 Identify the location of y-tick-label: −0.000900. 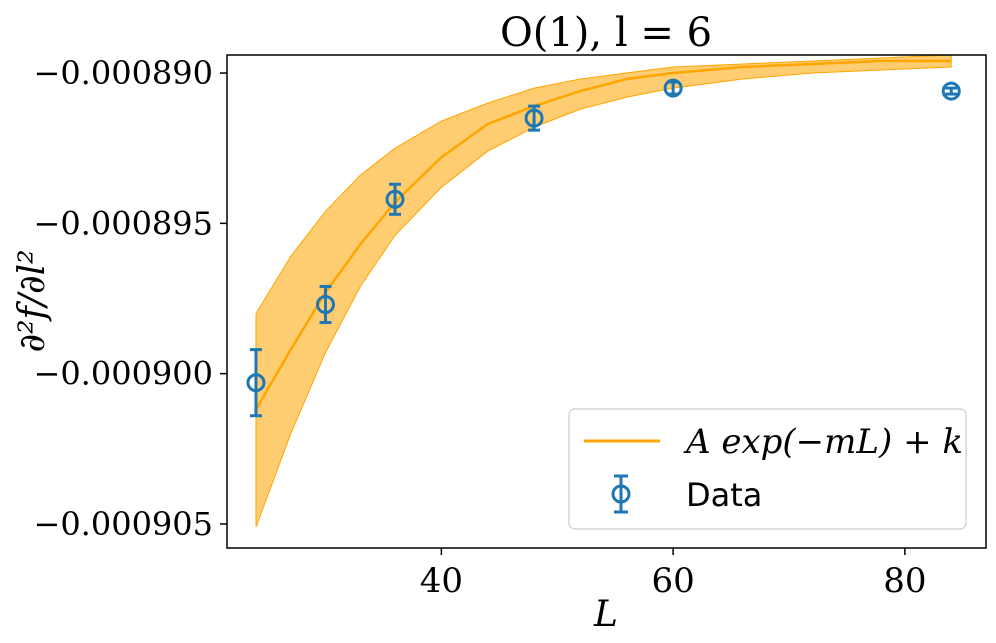
(124, 374).